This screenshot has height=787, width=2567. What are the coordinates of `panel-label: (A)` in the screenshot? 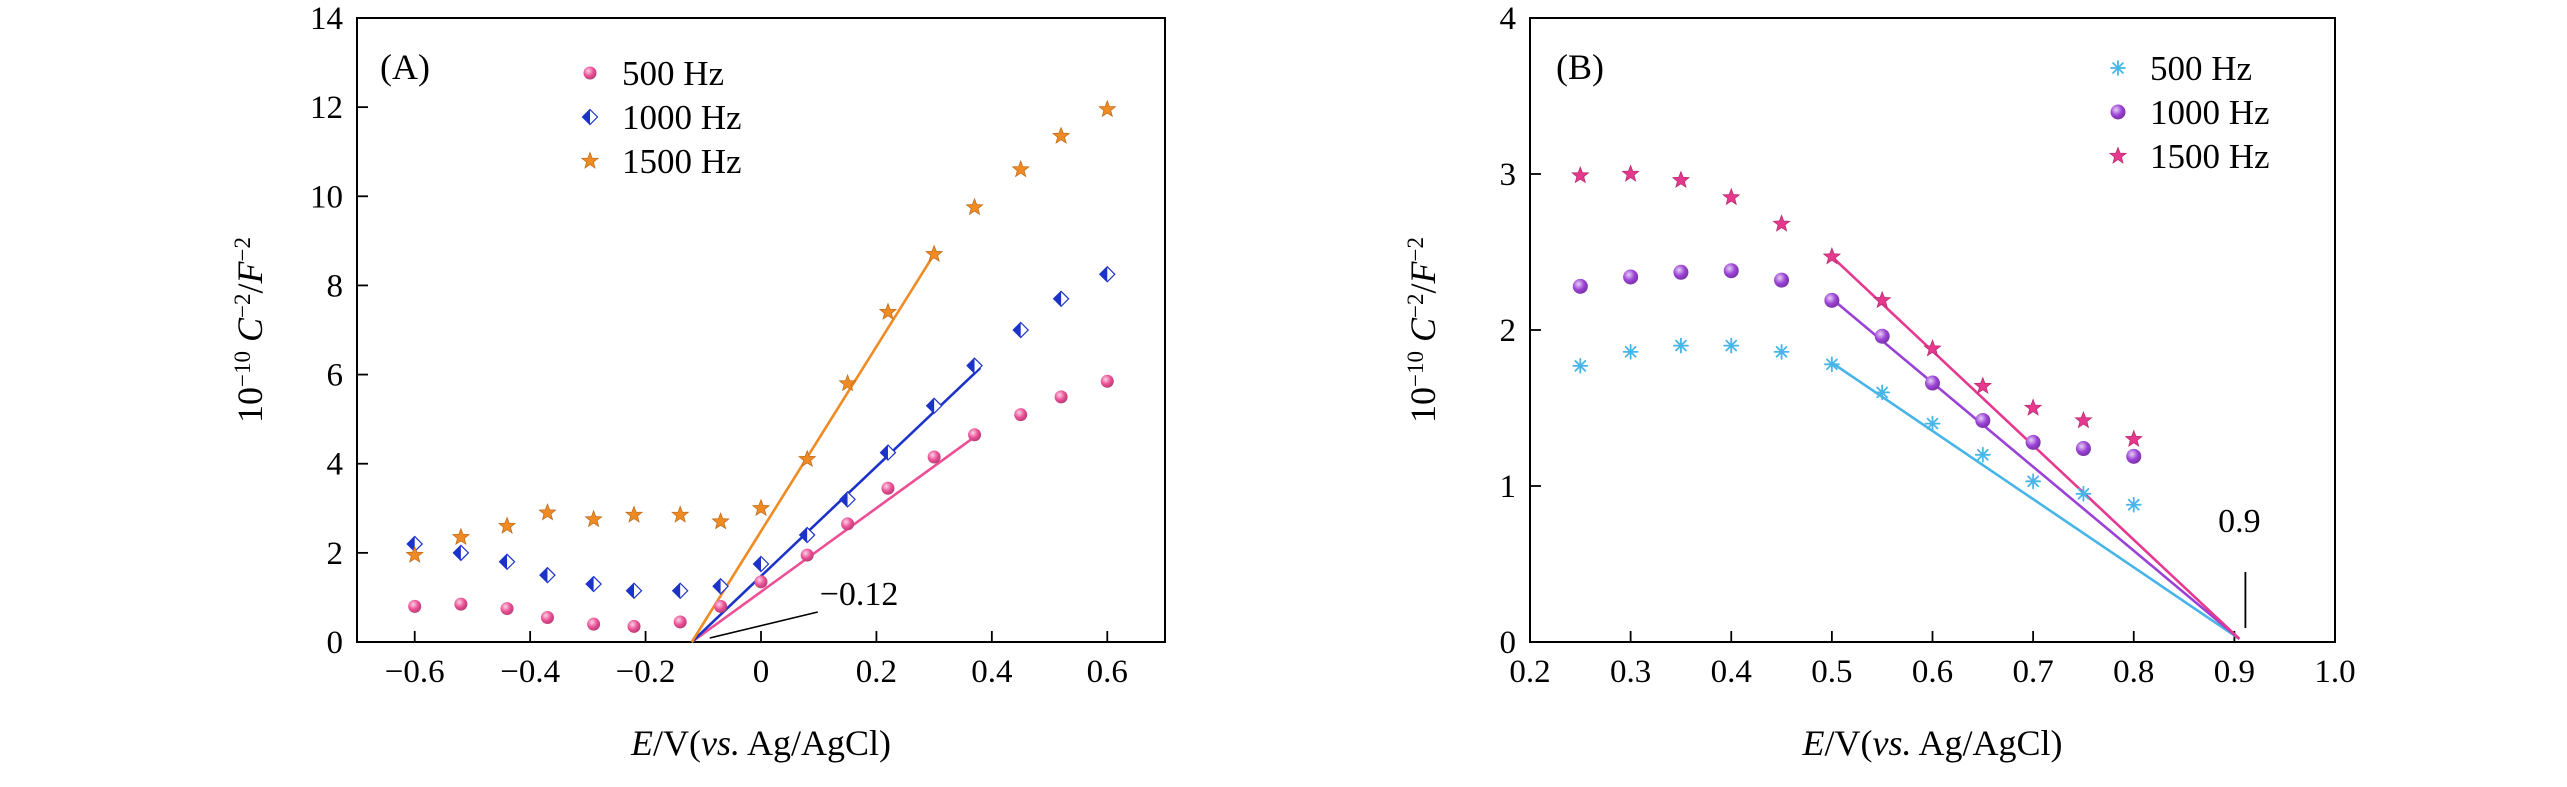 It's located at (405, 67).